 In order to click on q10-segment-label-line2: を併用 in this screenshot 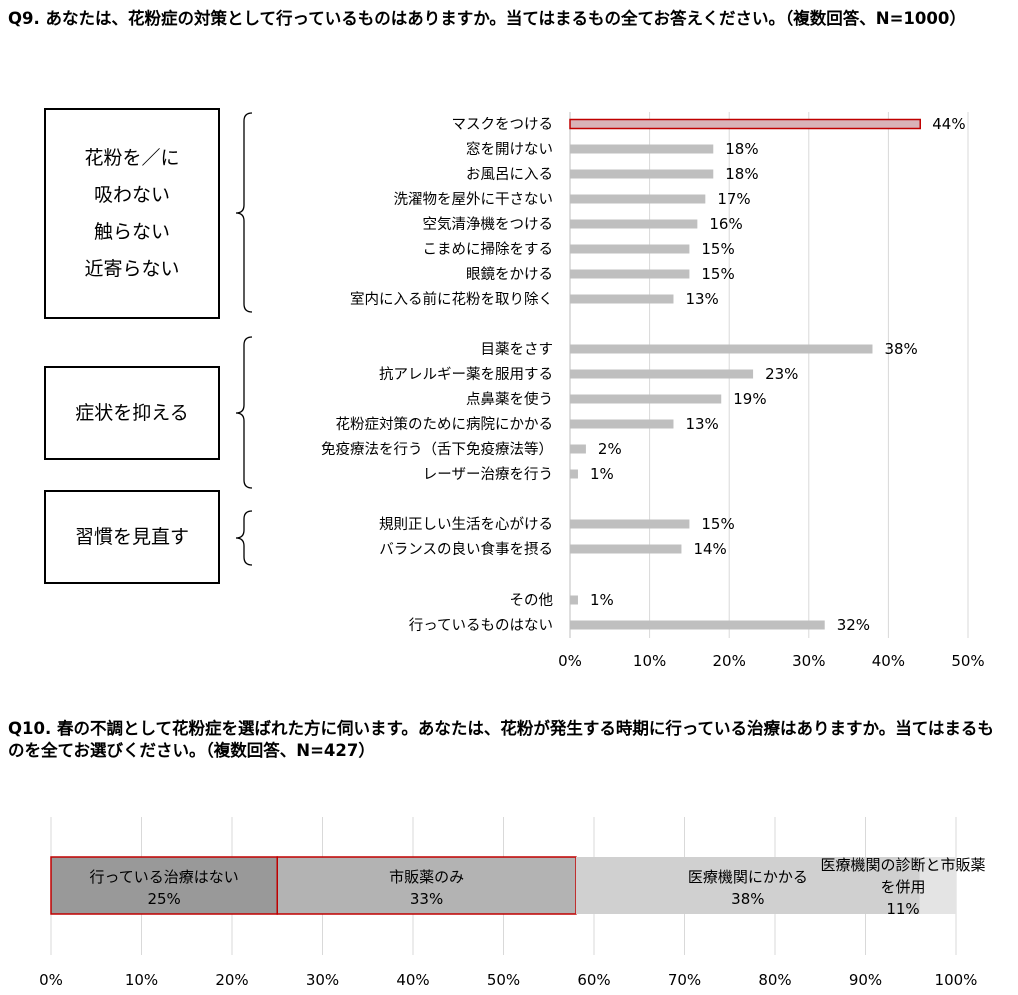, I will do `click(902, 887)`.